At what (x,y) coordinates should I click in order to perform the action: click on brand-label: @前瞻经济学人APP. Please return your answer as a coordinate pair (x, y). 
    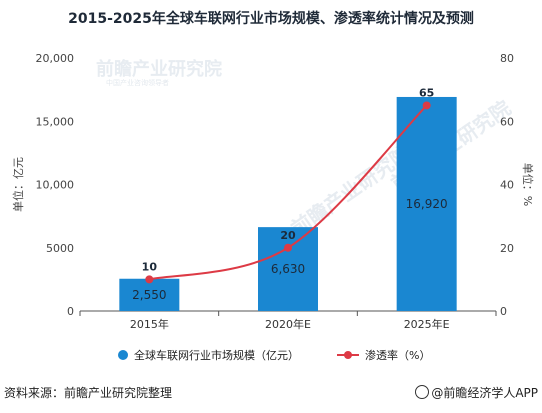
    Looking at the image, I should click on (484, 393).